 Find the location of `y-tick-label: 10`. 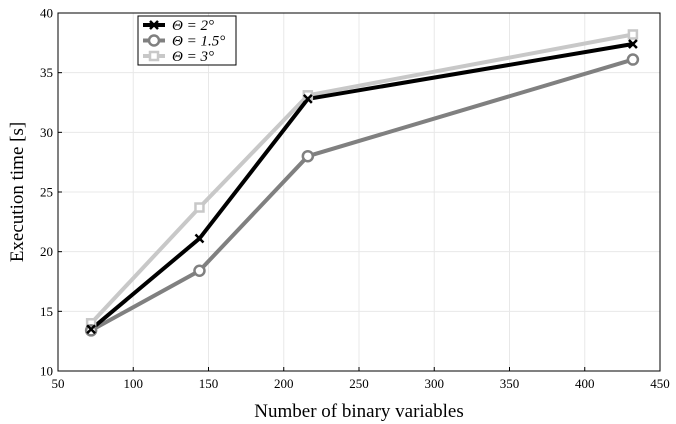

y-tick-label: 10 is located at coordinates (46, 371).